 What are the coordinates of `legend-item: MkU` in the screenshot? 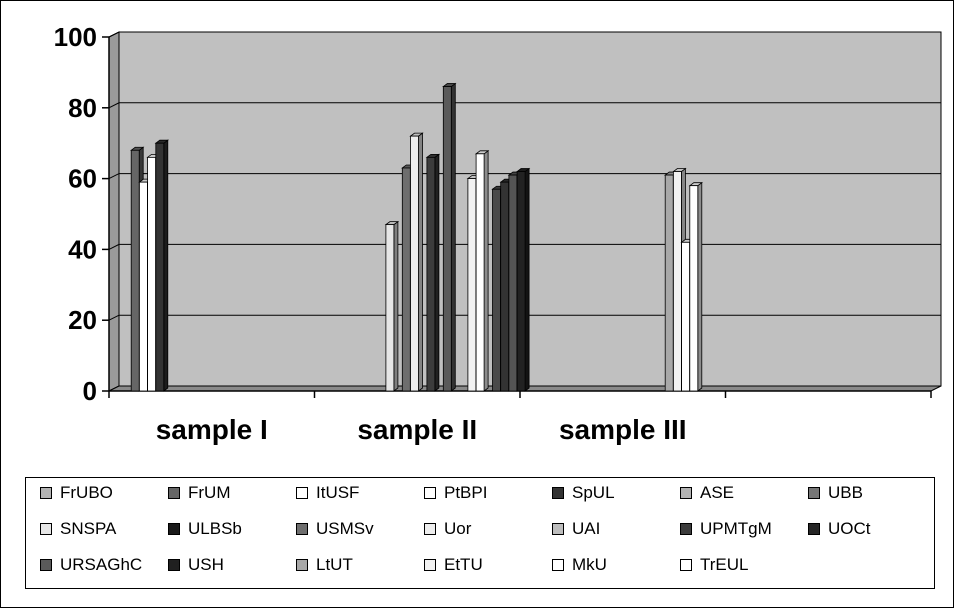 It's located at (579, 565).